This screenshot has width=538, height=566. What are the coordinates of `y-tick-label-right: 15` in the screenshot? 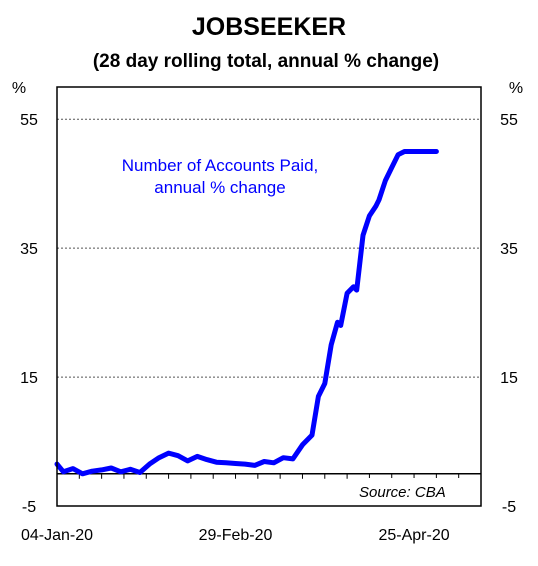 It's located at (509, 378).